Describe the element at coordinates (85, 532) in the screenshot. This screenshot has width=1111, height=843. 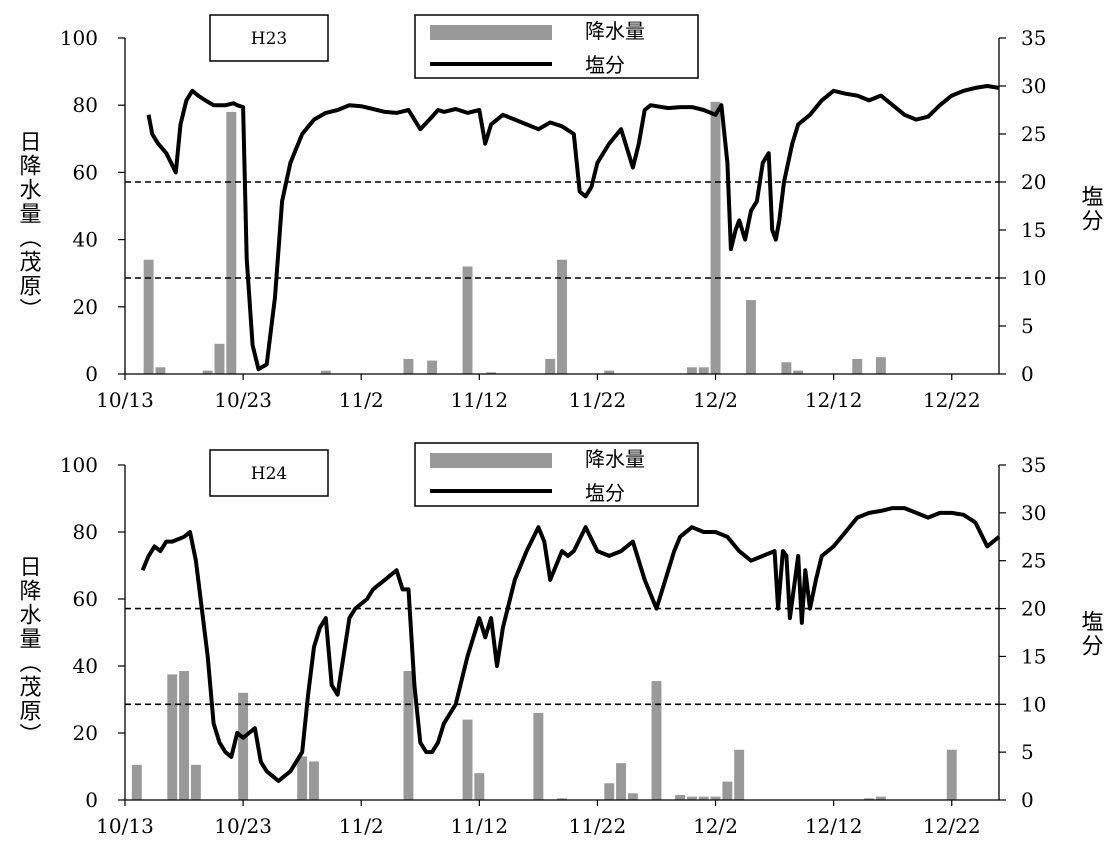
I see `y-left-tick-label: 80` at that location.